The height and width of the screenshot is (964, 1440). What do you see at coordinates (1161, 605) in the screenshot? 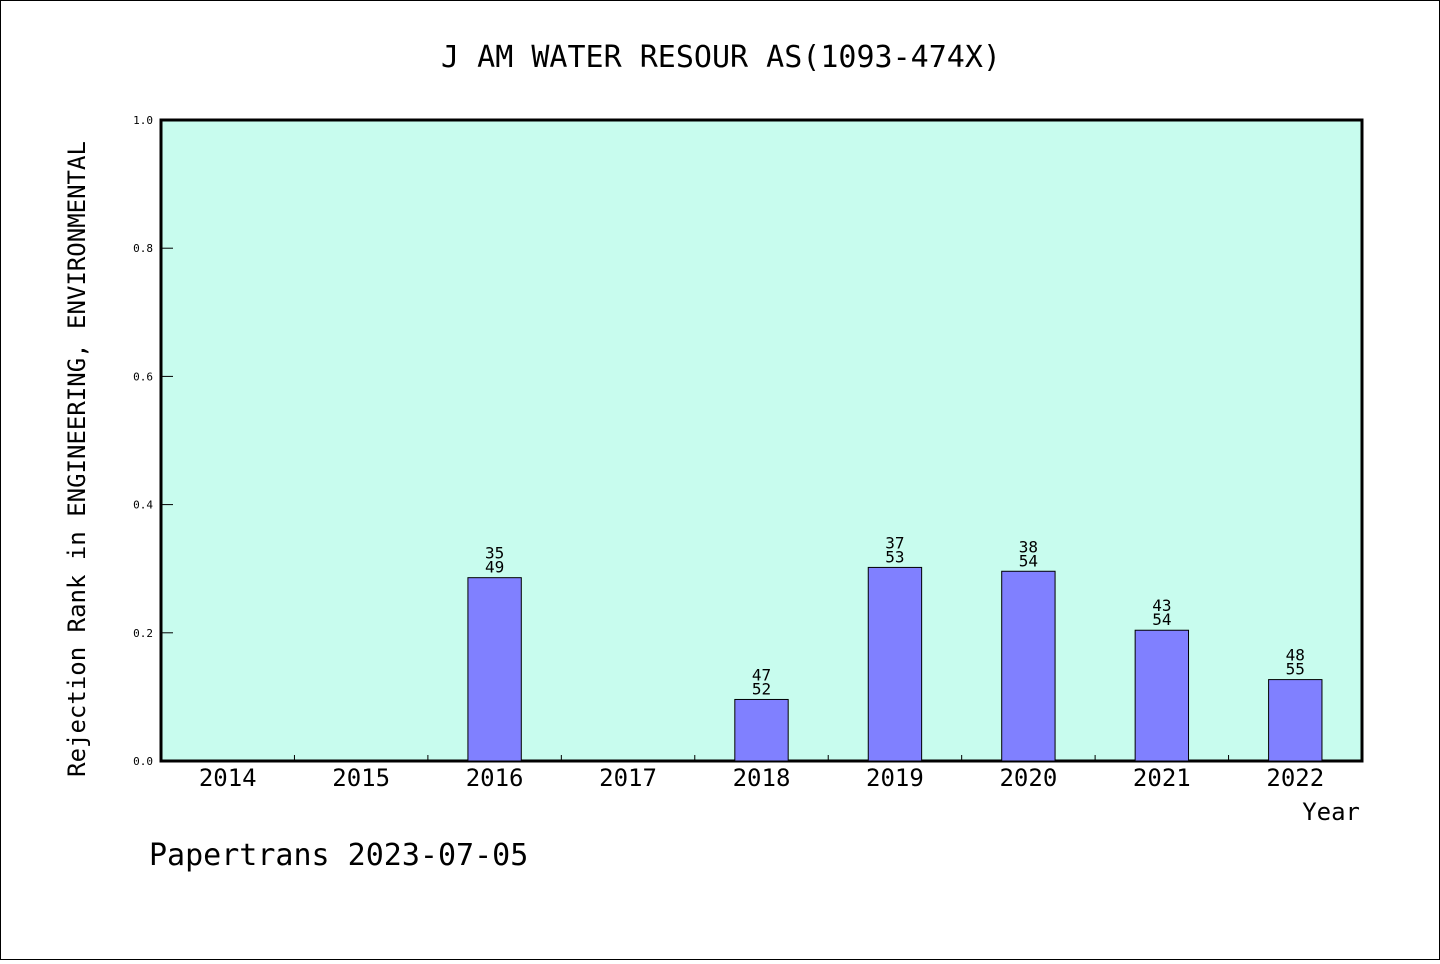
I see `bar-label-top: 43` at bounding box center [1161, 605].